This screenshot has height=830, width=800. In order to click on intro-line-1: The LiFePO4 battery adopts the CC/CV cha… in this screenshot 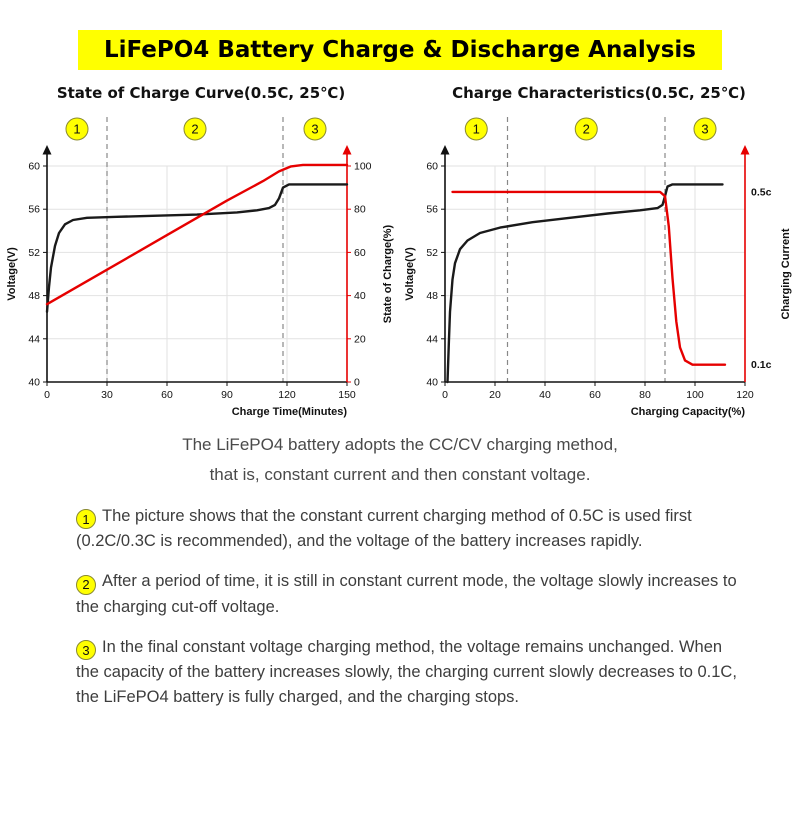, I will do `click(400, 444)`.